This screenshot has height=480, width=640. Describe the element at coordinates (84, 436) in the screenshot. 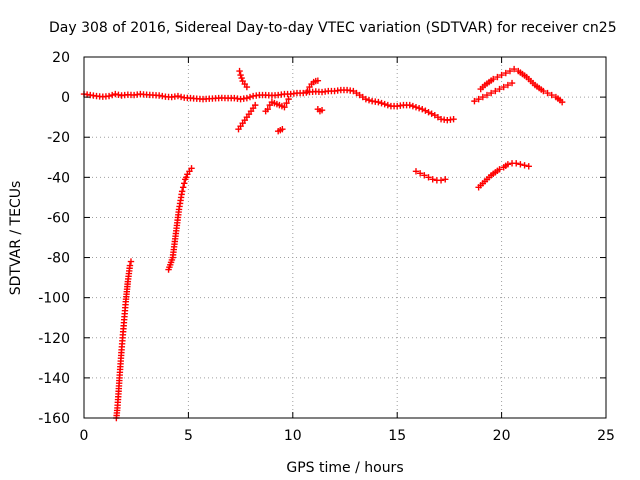

I see `x-tick-label: 0` at that location.